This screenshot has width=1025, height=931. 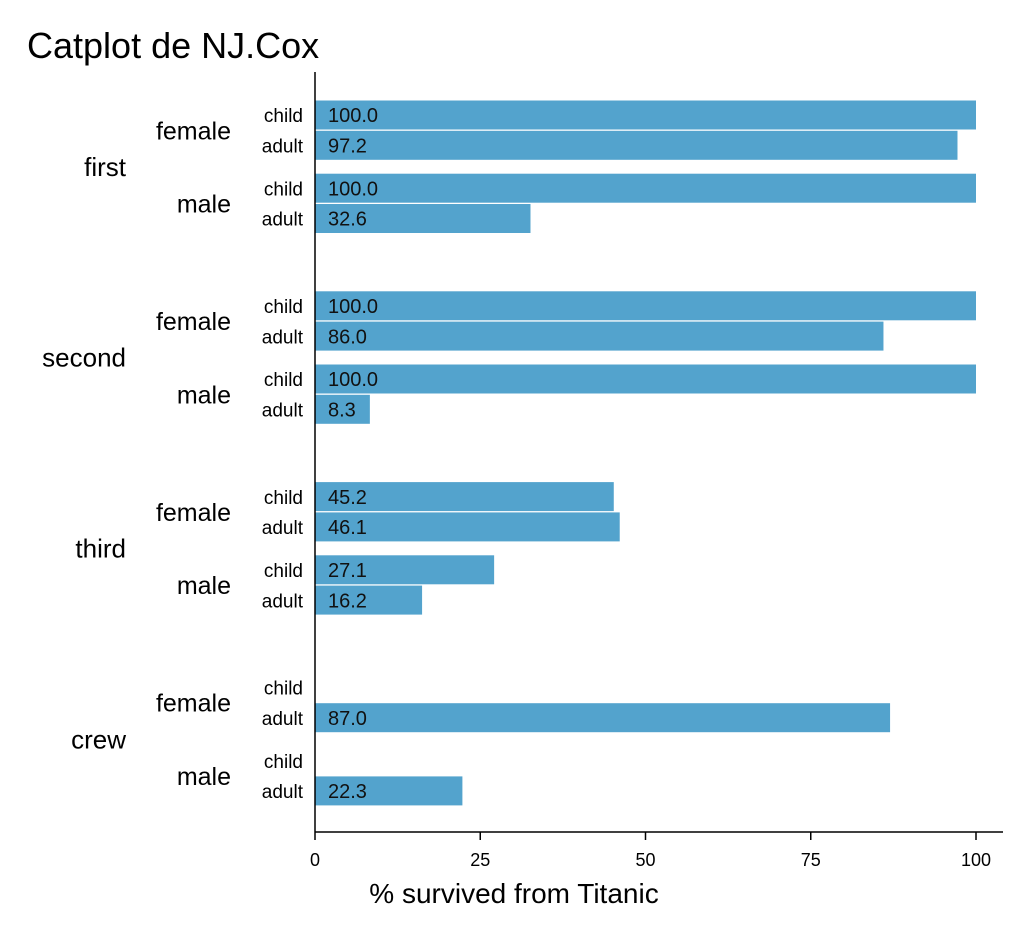 What do you see at coordinates (347, 146) in the screenshot?
I see `bar-value-label: 97.2` at bounding box center [347, 146].